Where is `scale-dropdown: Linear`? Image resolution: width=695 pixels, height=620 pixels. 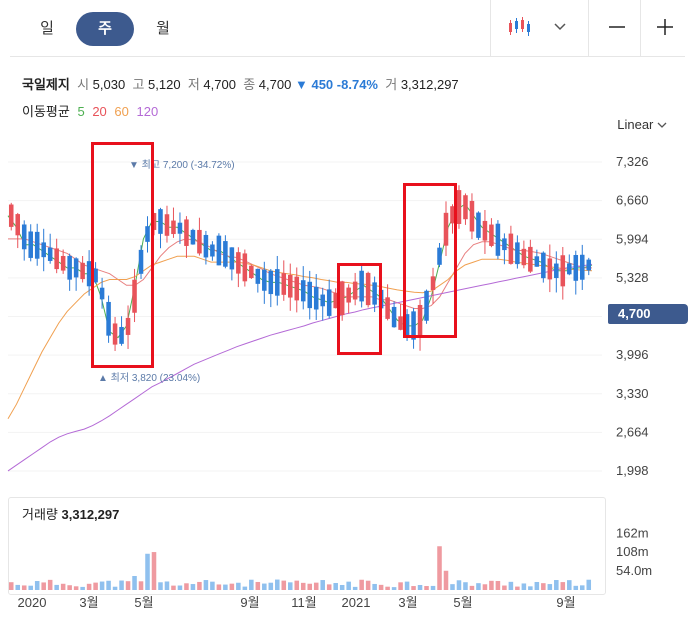
scale-dropdown: Linear is located at coordinates (642, 124).